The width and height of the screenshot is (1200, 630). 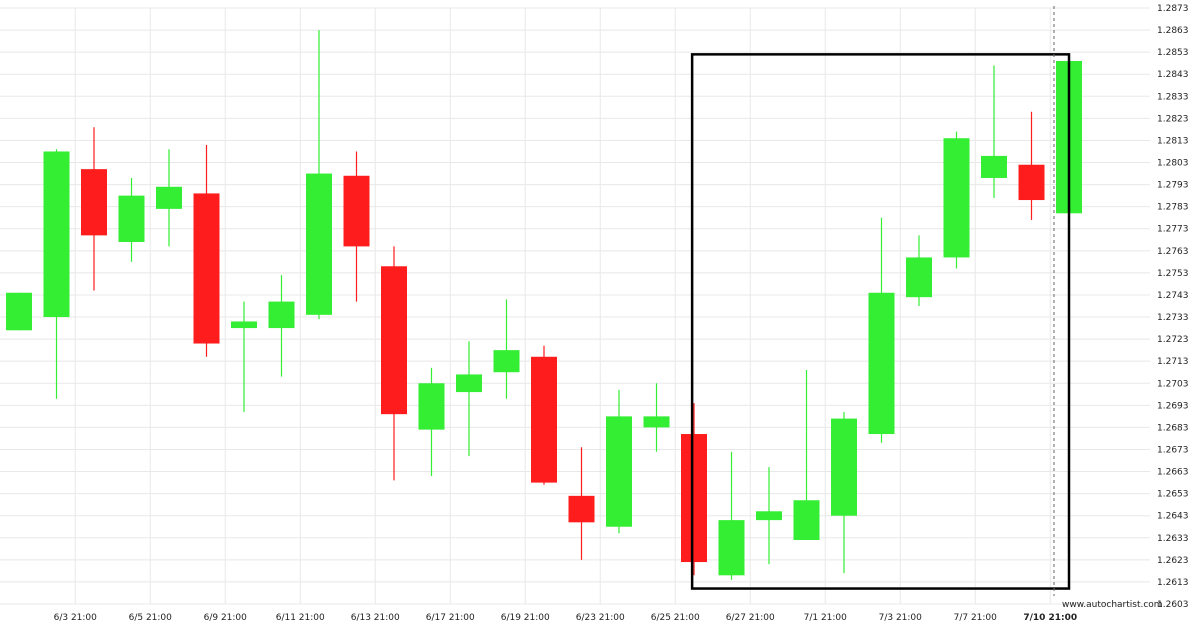 I want to click on y-tick-label: 1.2743, so click(x=1173, y=296).